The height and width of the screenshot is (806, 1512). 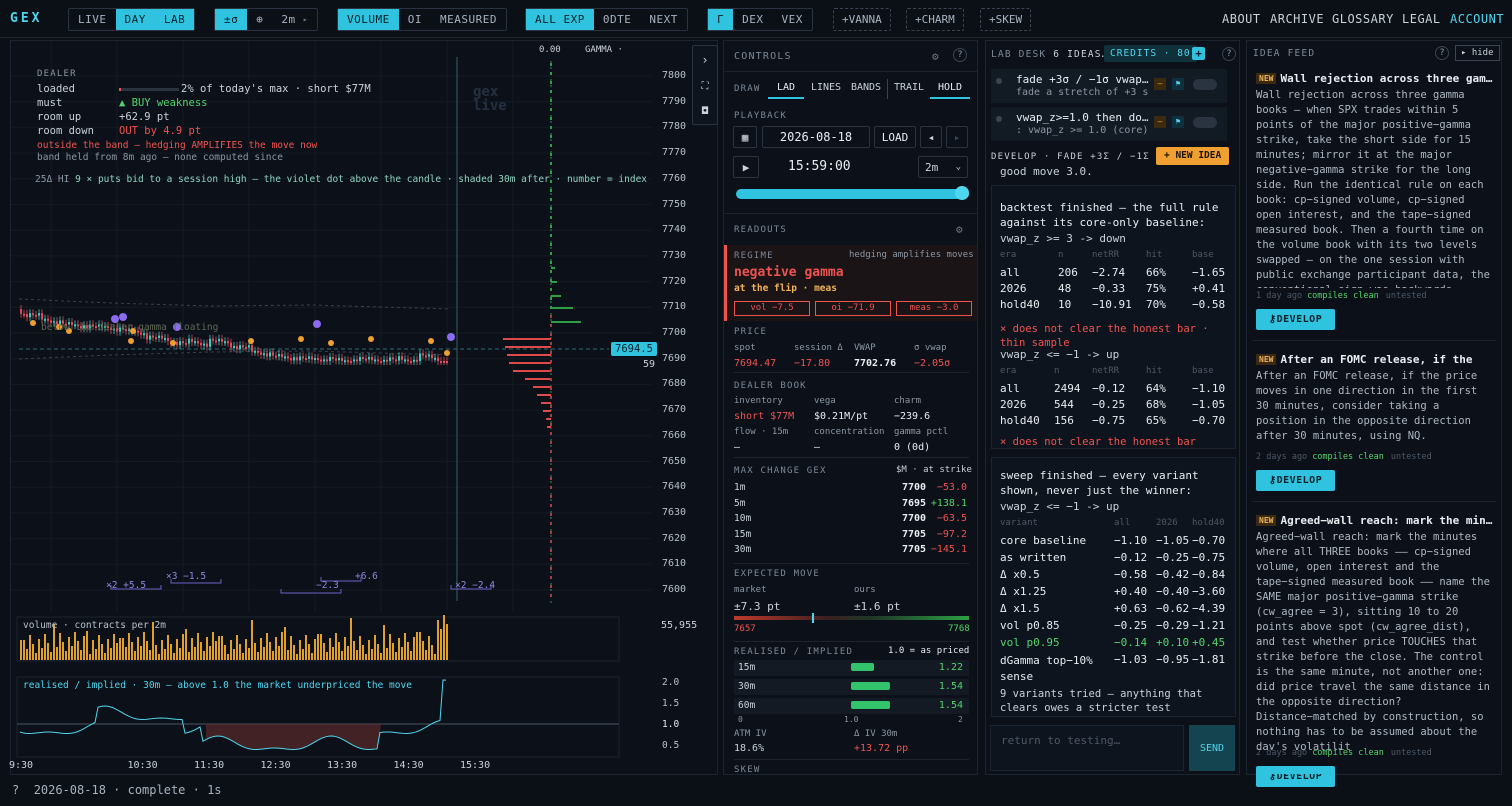 I want to click on interval-select: 2m ▸, so click(x=295, y=19).